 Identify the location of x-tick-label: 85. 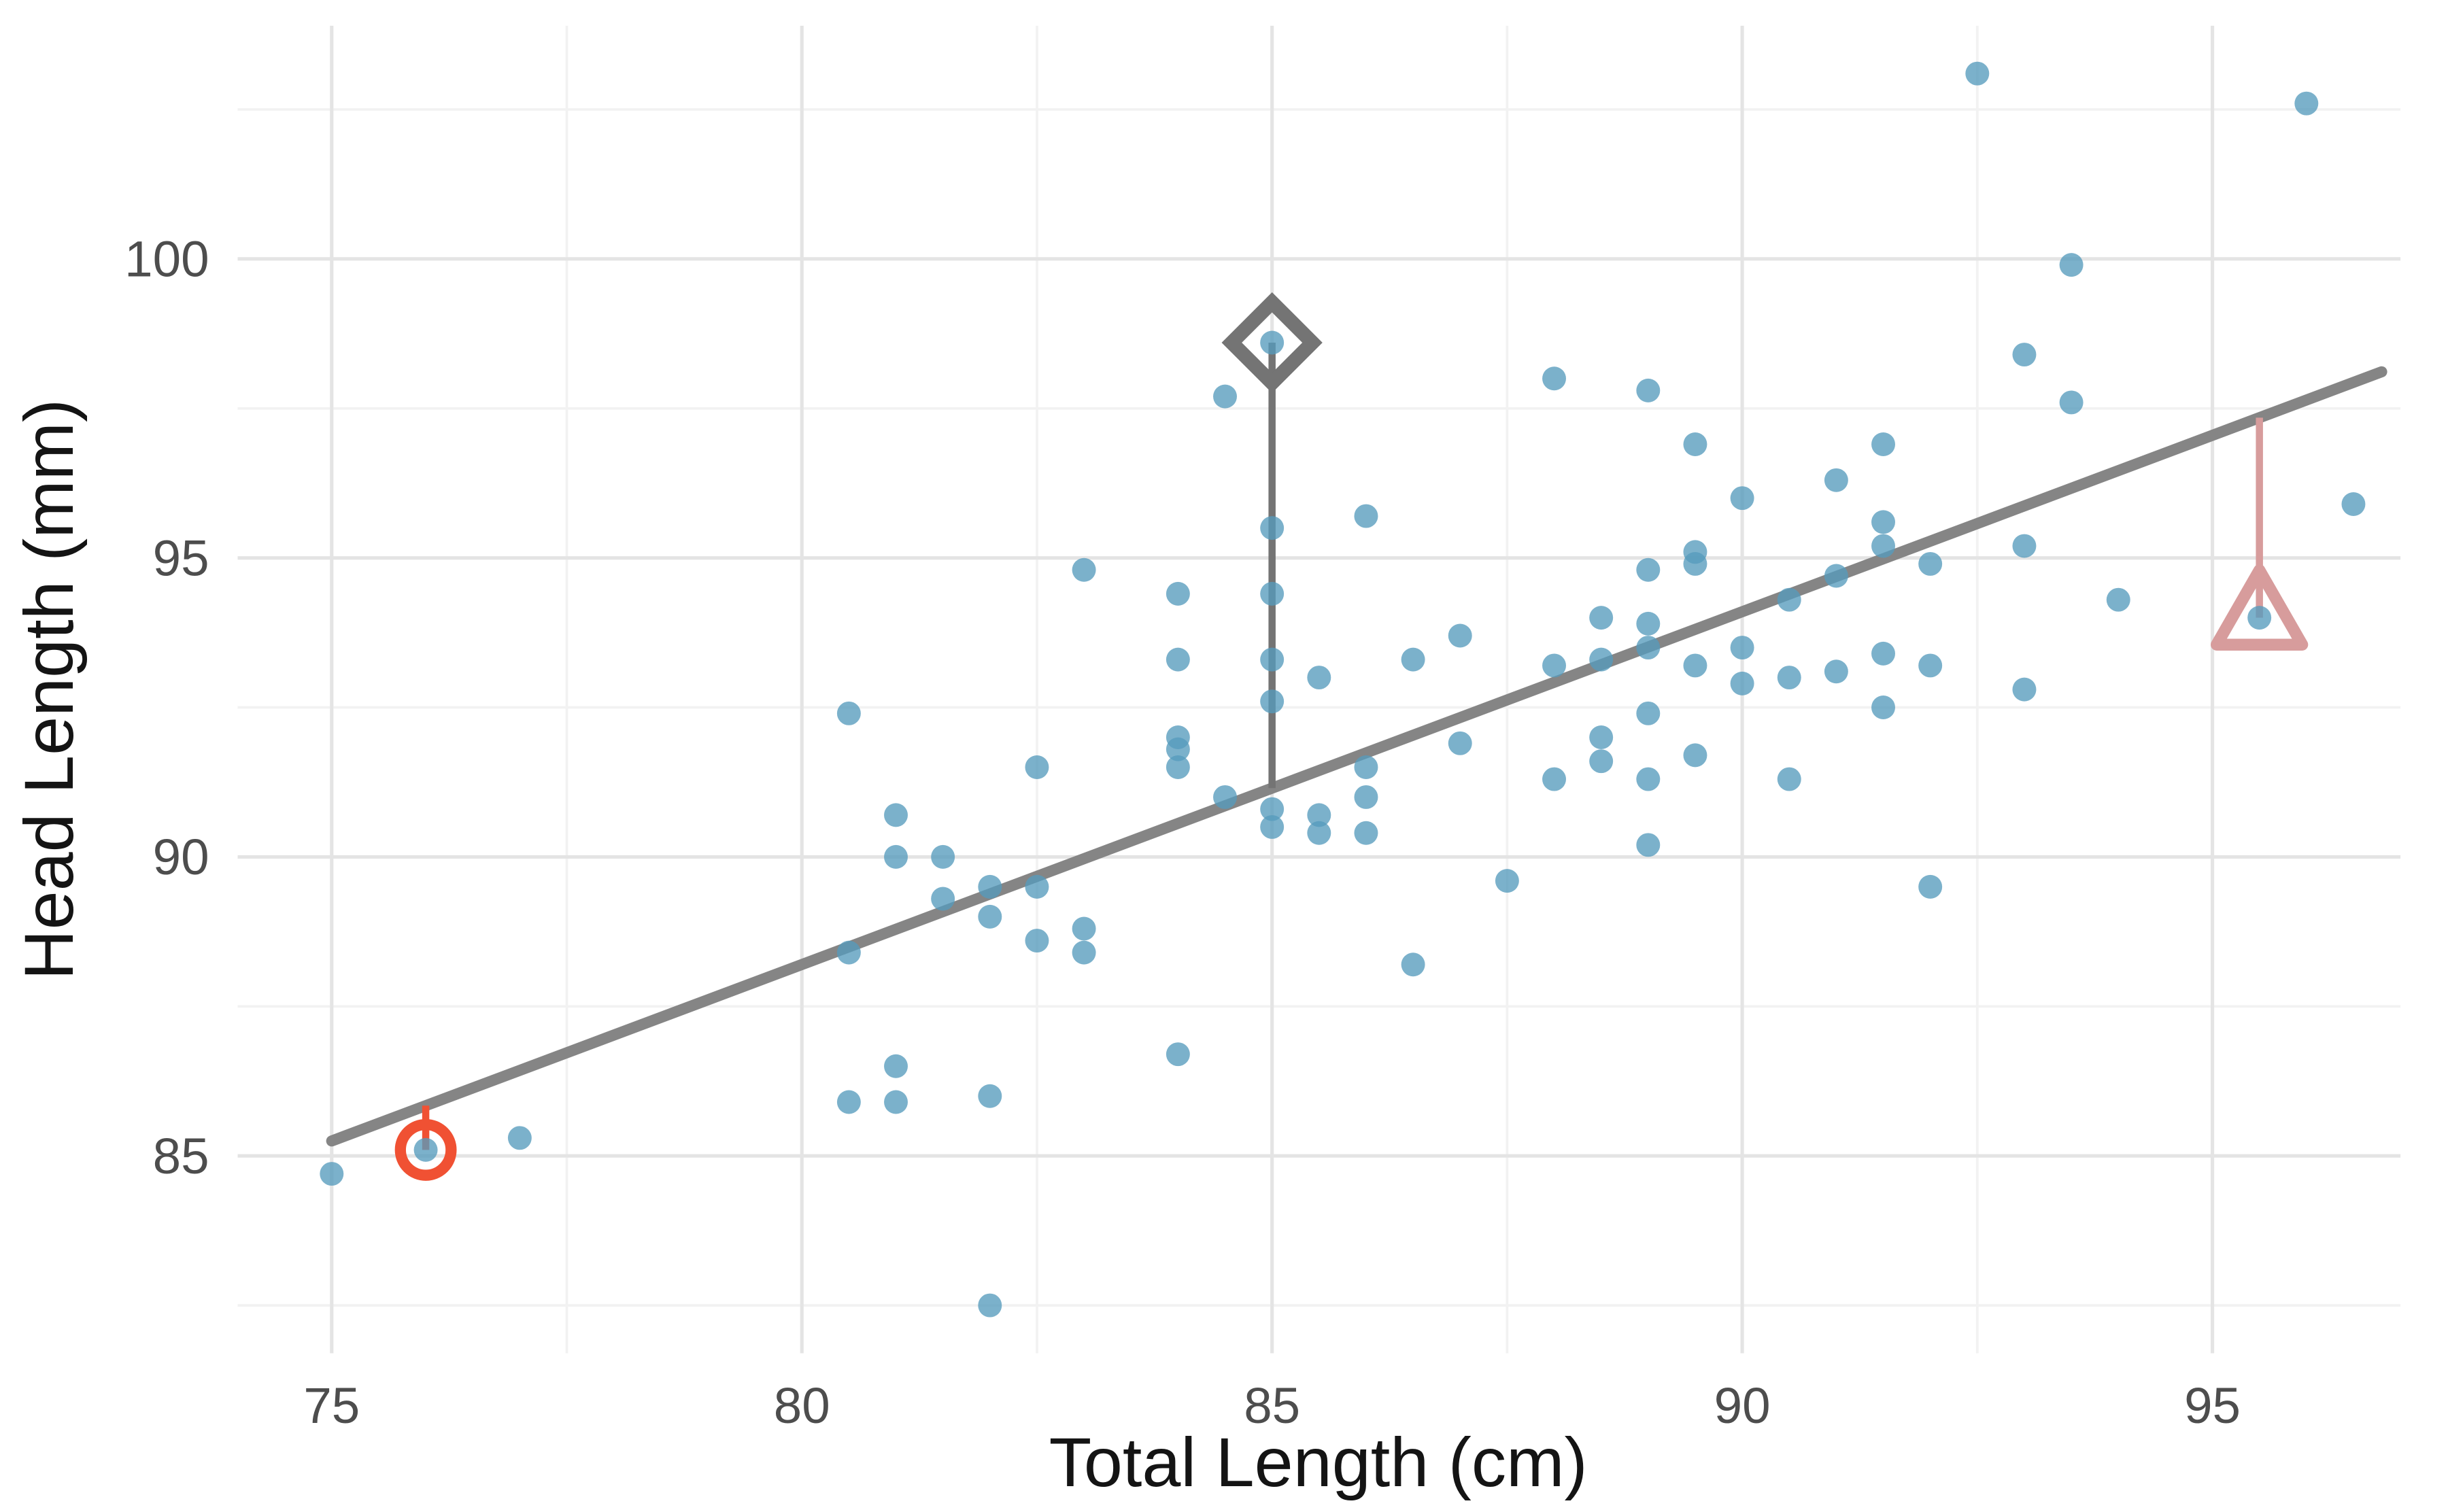
(1272, 1405).